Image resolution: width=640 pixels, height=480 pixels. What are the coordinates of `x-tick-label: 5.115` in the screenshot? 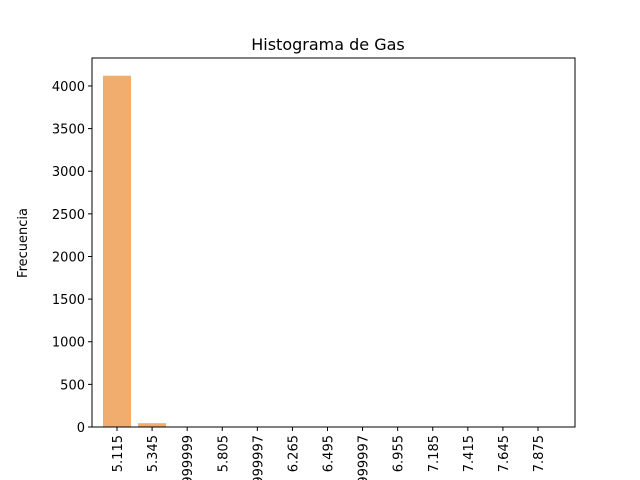 It's located at (118, 453).